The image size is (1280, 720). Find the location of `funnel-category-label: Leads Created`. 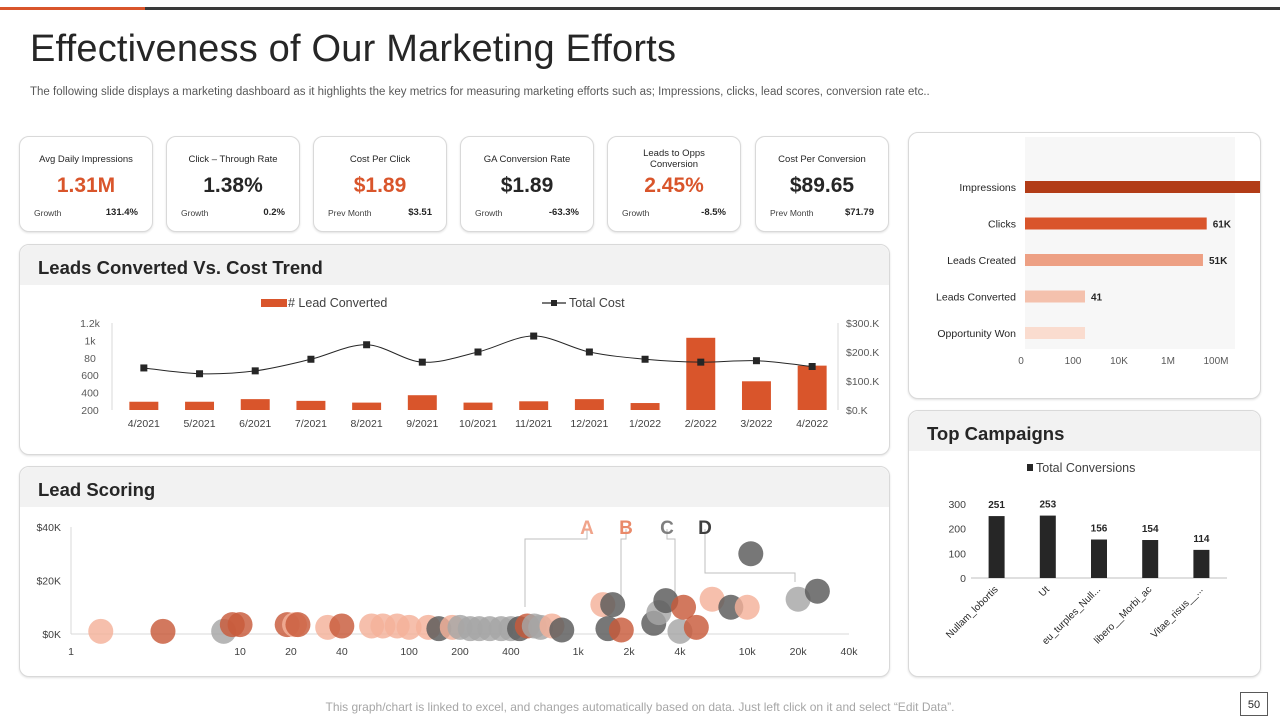

funnel-category-label: Leads Created is located at coordinates (981, 261).